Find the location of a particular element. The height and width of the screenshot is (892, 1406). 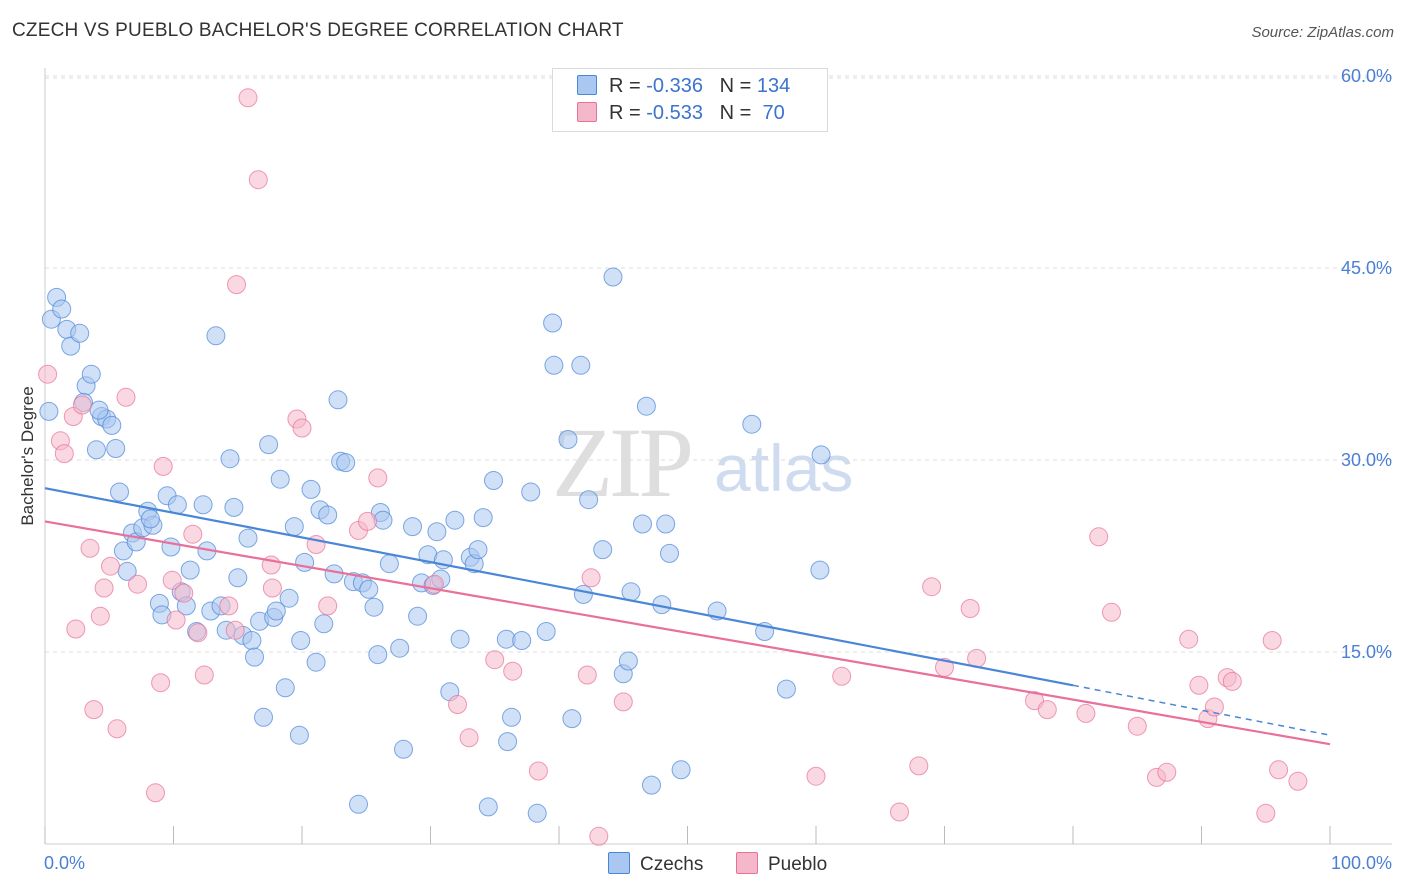

pueblo-swatch is located at coordinates (587, 112).